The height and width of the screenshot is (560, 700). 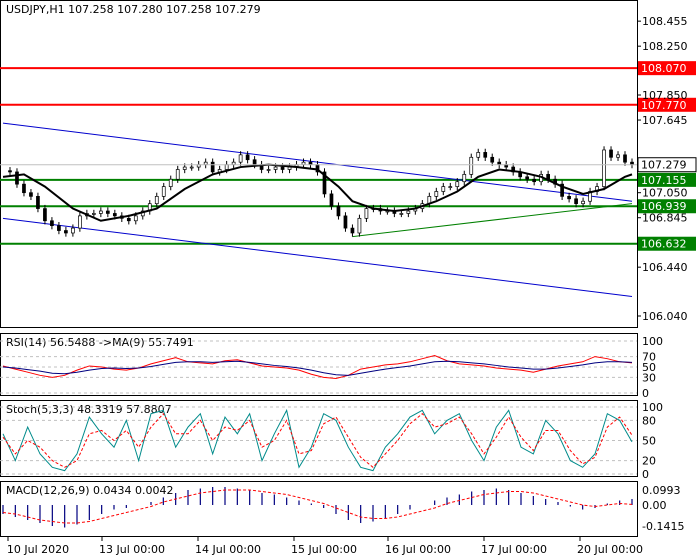 I want to click on macd-tick-label: 0.0993, so click(x=661, y=490).